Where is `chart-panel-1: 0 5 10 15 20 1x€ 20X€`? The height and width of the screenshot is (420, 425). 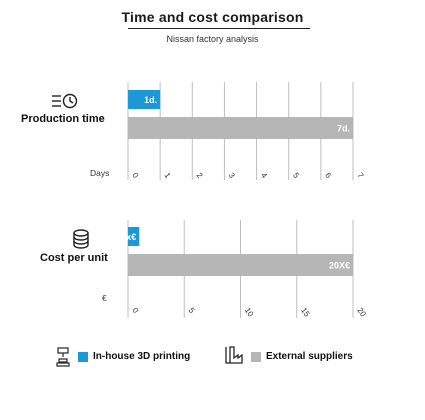
chart-panel-1: 0 5 10 15 20 1x€ 20X€ is located at coordinates (244, 269).